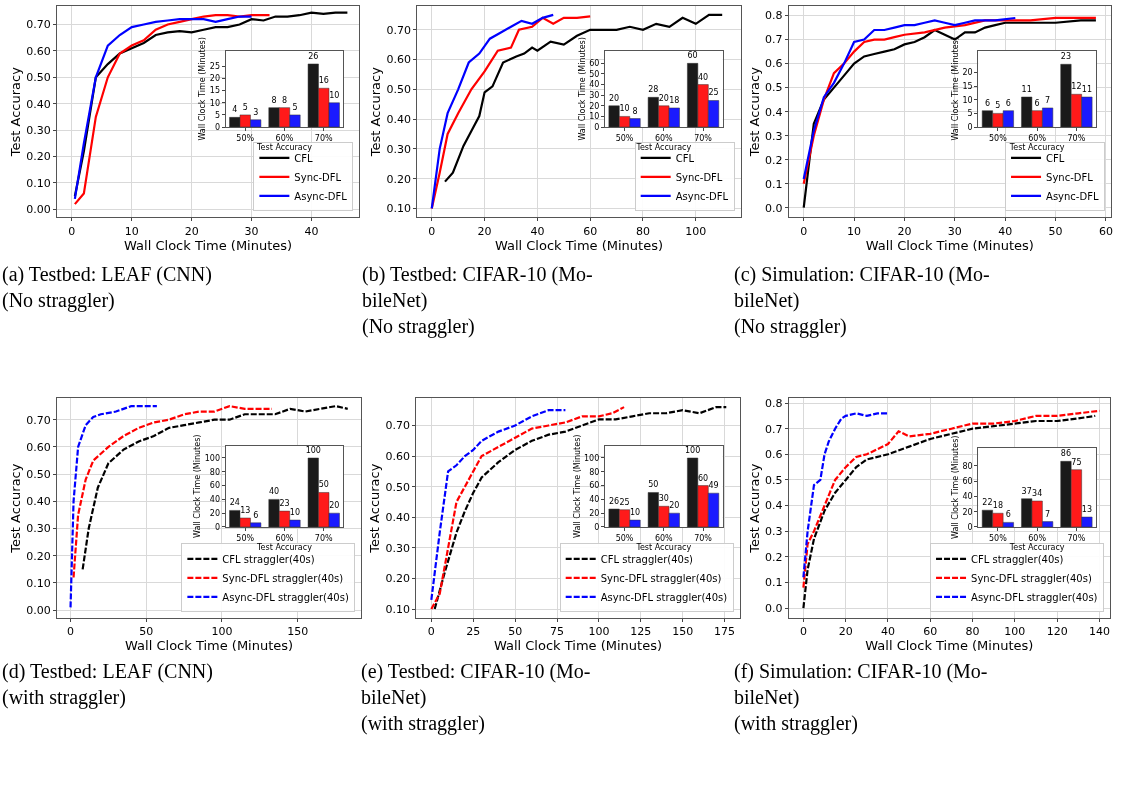  I want to click on x-tick-label: 50, so click(1055, 231).